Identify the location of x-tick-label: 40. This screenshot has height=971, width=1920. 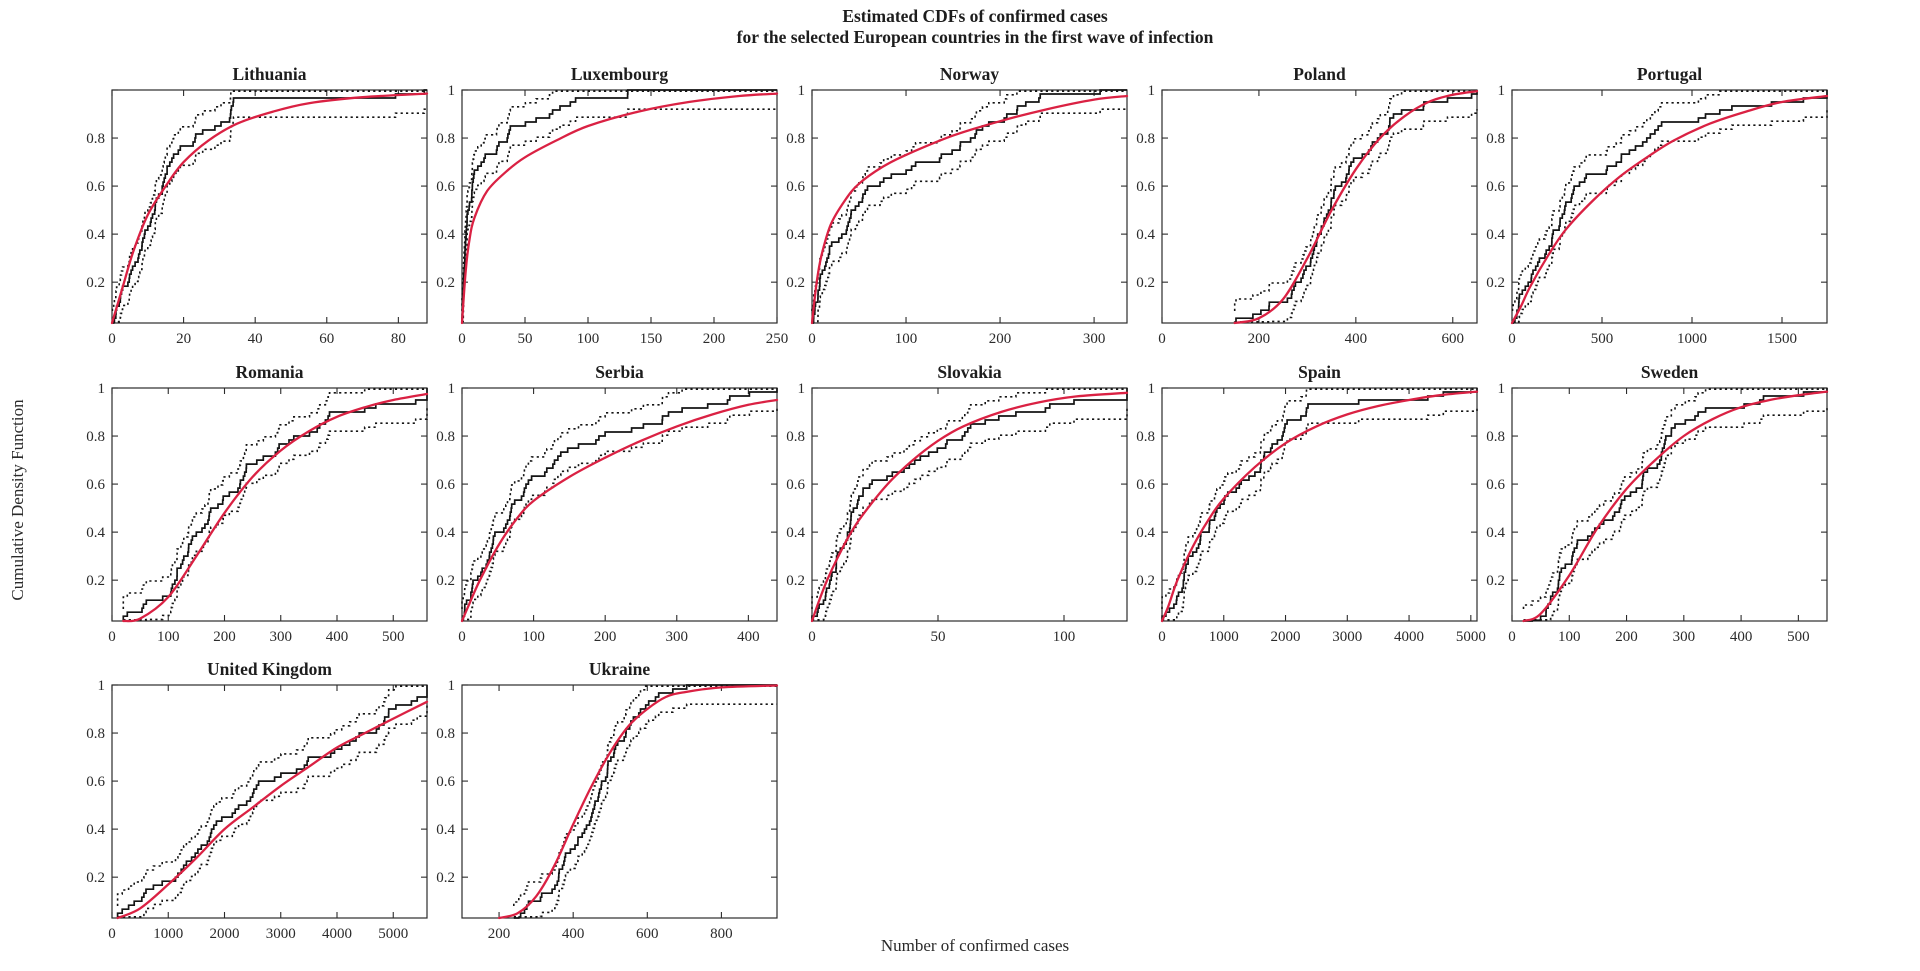
(255, 339).